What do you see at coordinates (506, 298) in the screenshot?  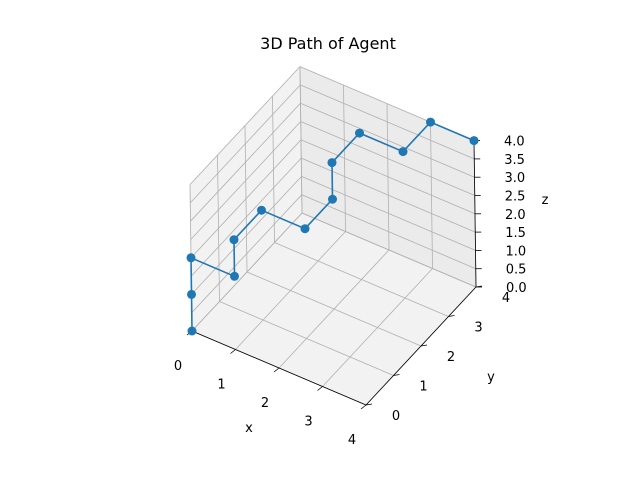 I see `y-tick-label: 4` at bounding box center [506, 298].